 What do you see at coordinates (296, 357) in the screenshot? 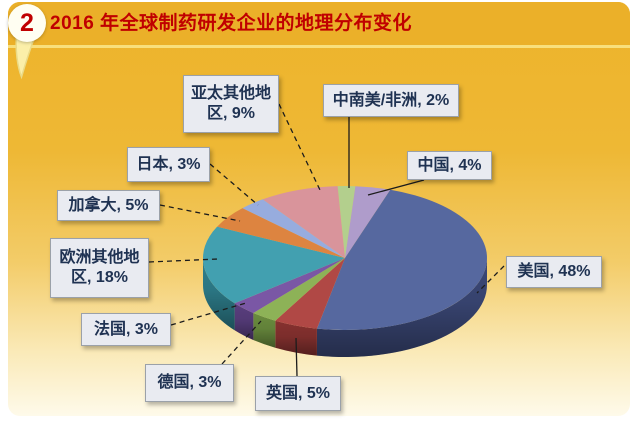
I see `leader-line-英国` at bounding box center [296, 357].